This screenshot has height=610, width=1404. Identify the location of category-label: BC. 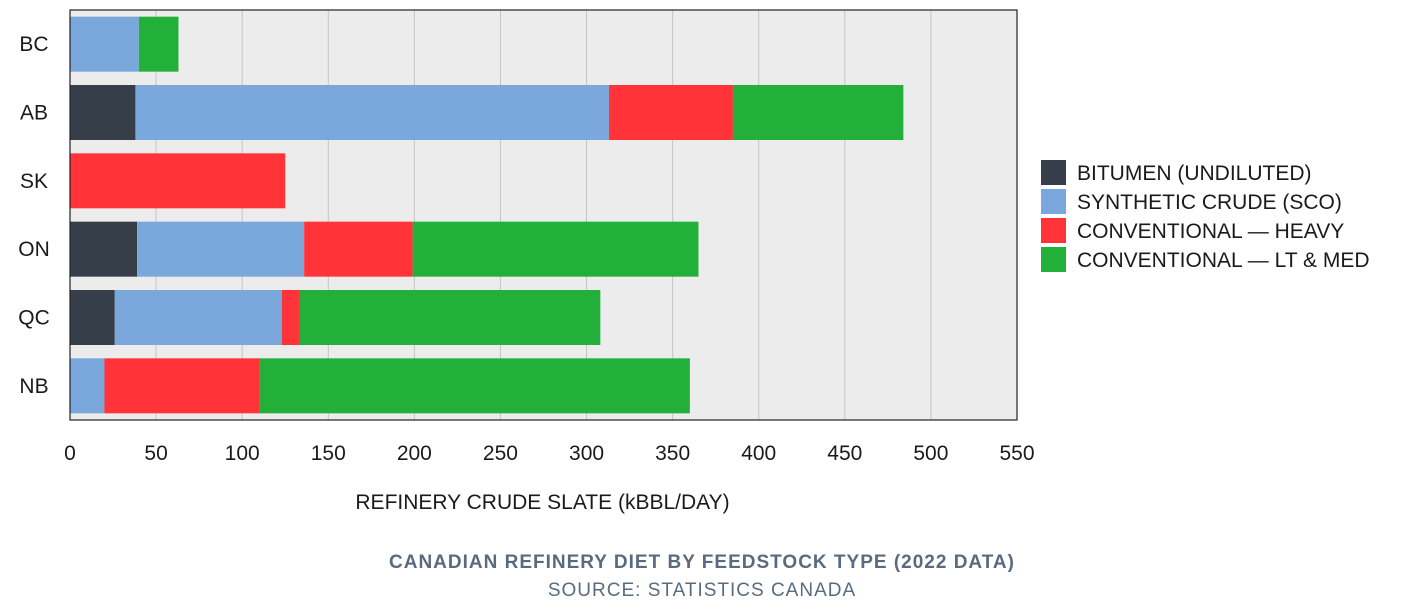
(33, 44).